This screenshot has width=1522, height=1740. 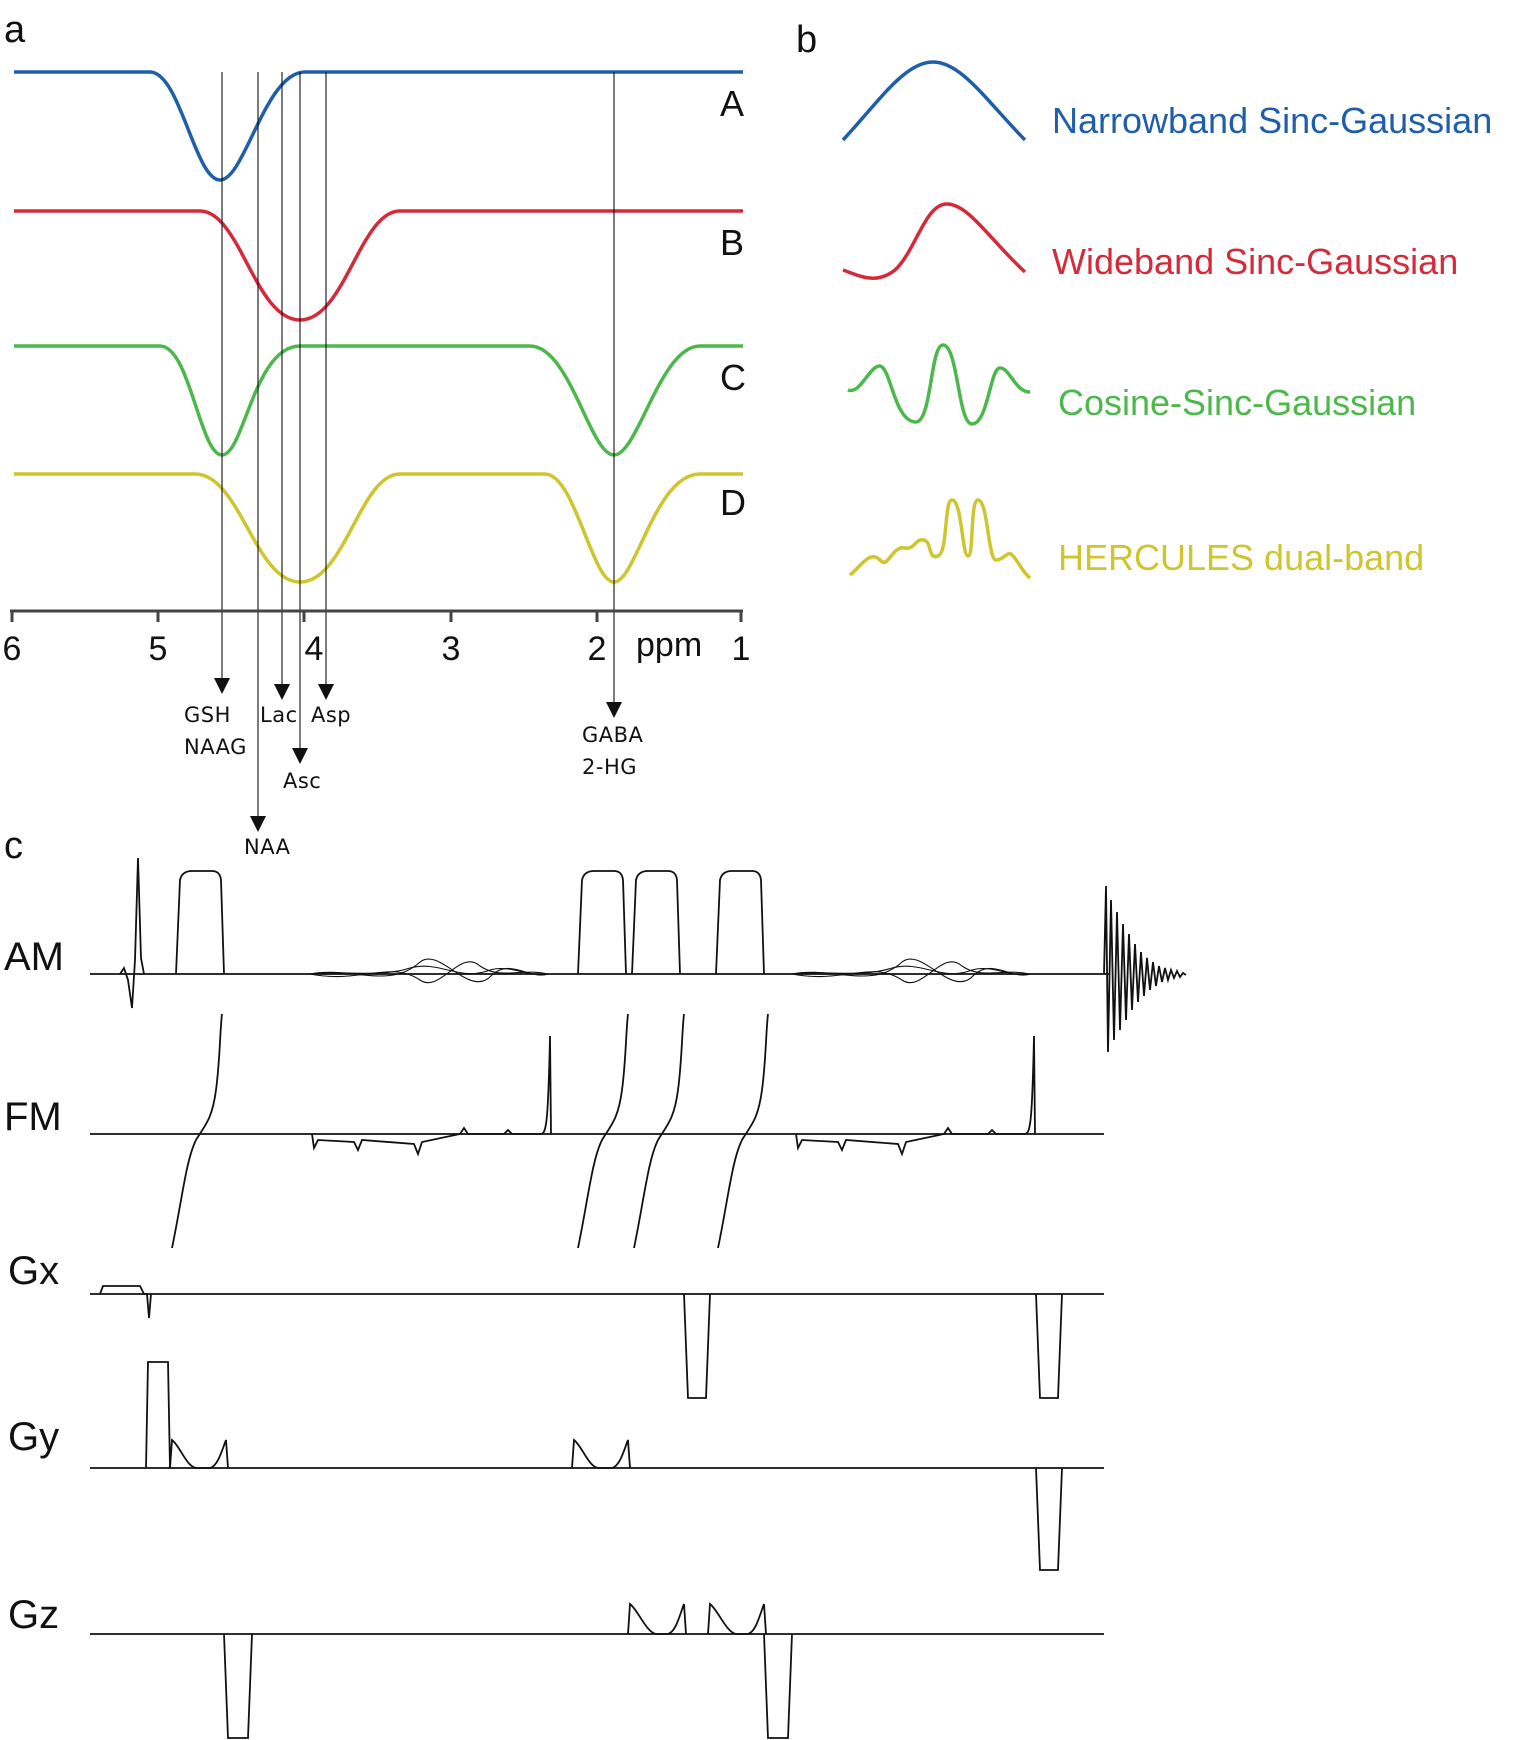 I want to click on panel-c-letter: c, so click(x=13, y=846).